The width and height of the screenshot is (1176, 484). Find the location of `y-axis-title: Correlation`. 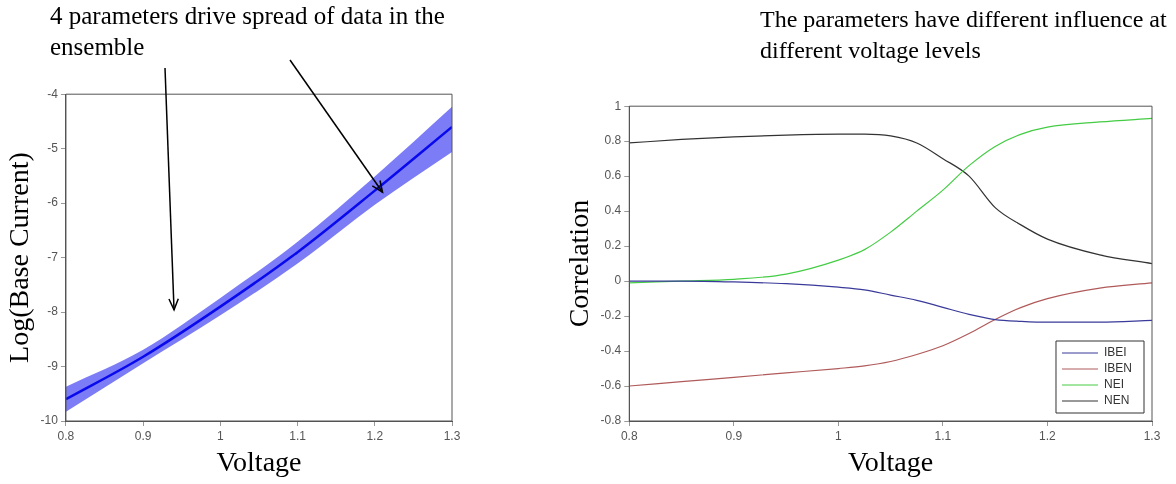

y-axis-title: Correlation is located at coordinates (579, 263).